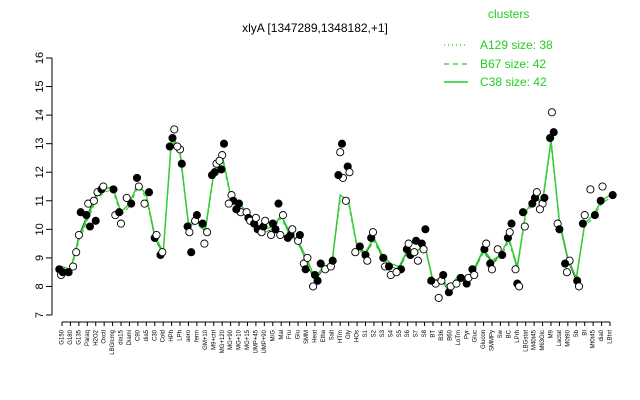 Image resolution: width=640 pixels, height=400 pixels. I want to click on x-tick-label: M9, so click(552, 333).